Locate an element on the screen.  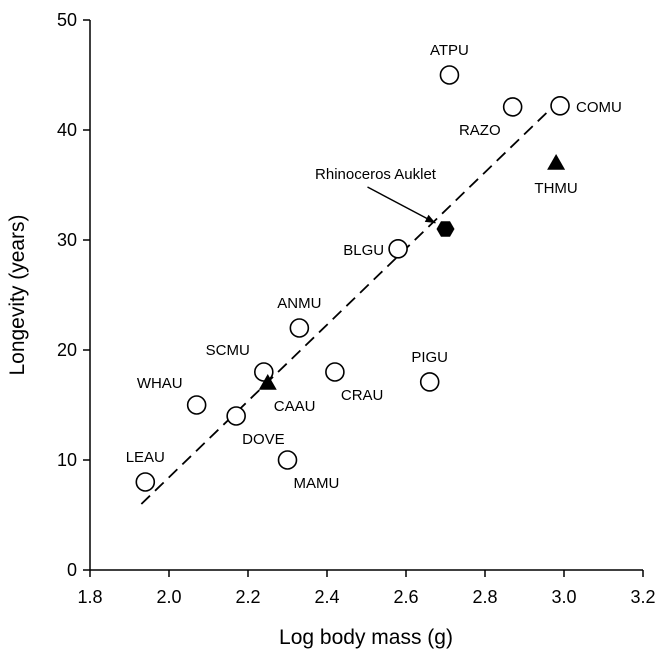
callout-arrow-head is located at coordinates (430, 218).